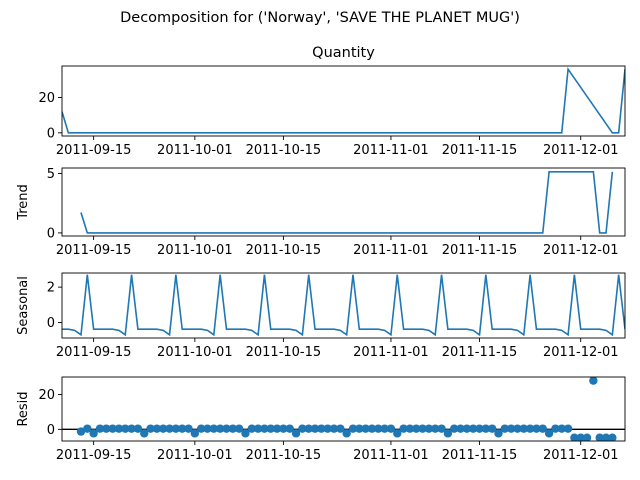  Describe the element at coordinates (391, 352) in the screenshot. I see `seasonal-xtick-label: 2011-11-01` at that location.